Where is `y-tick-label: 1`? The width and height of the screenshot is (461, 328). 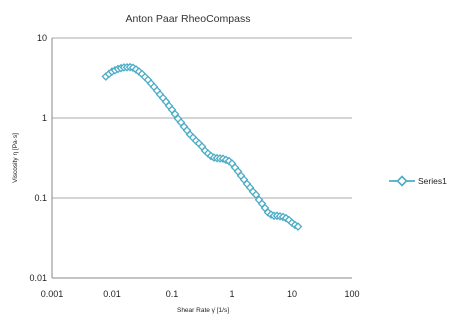
y-tick-label: 1 is located at coordinates (44, 118).